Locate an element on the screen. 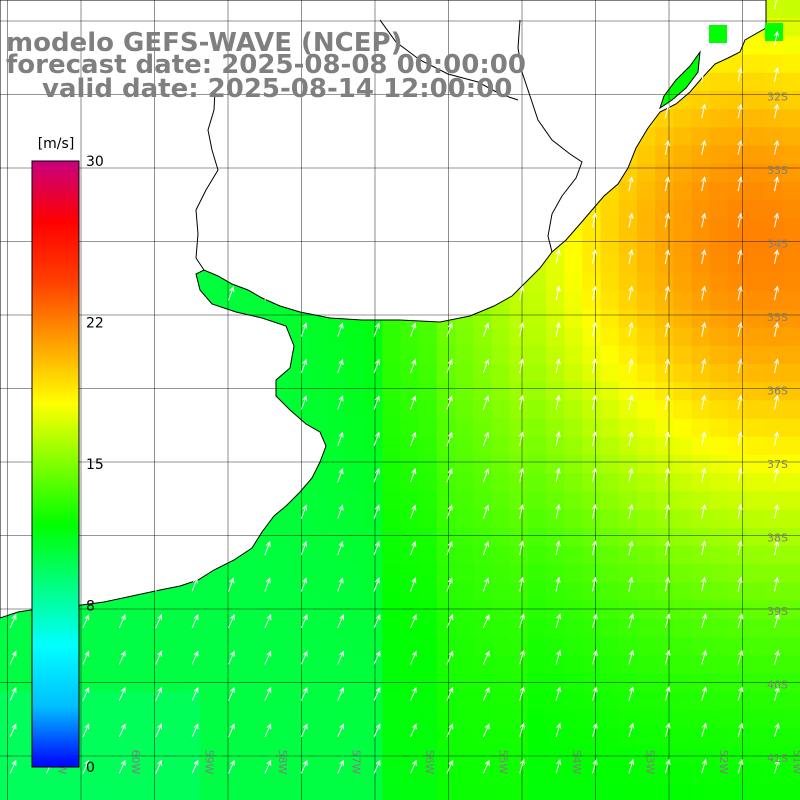  longitude-label: 55W is located at coordinates (502, 762).